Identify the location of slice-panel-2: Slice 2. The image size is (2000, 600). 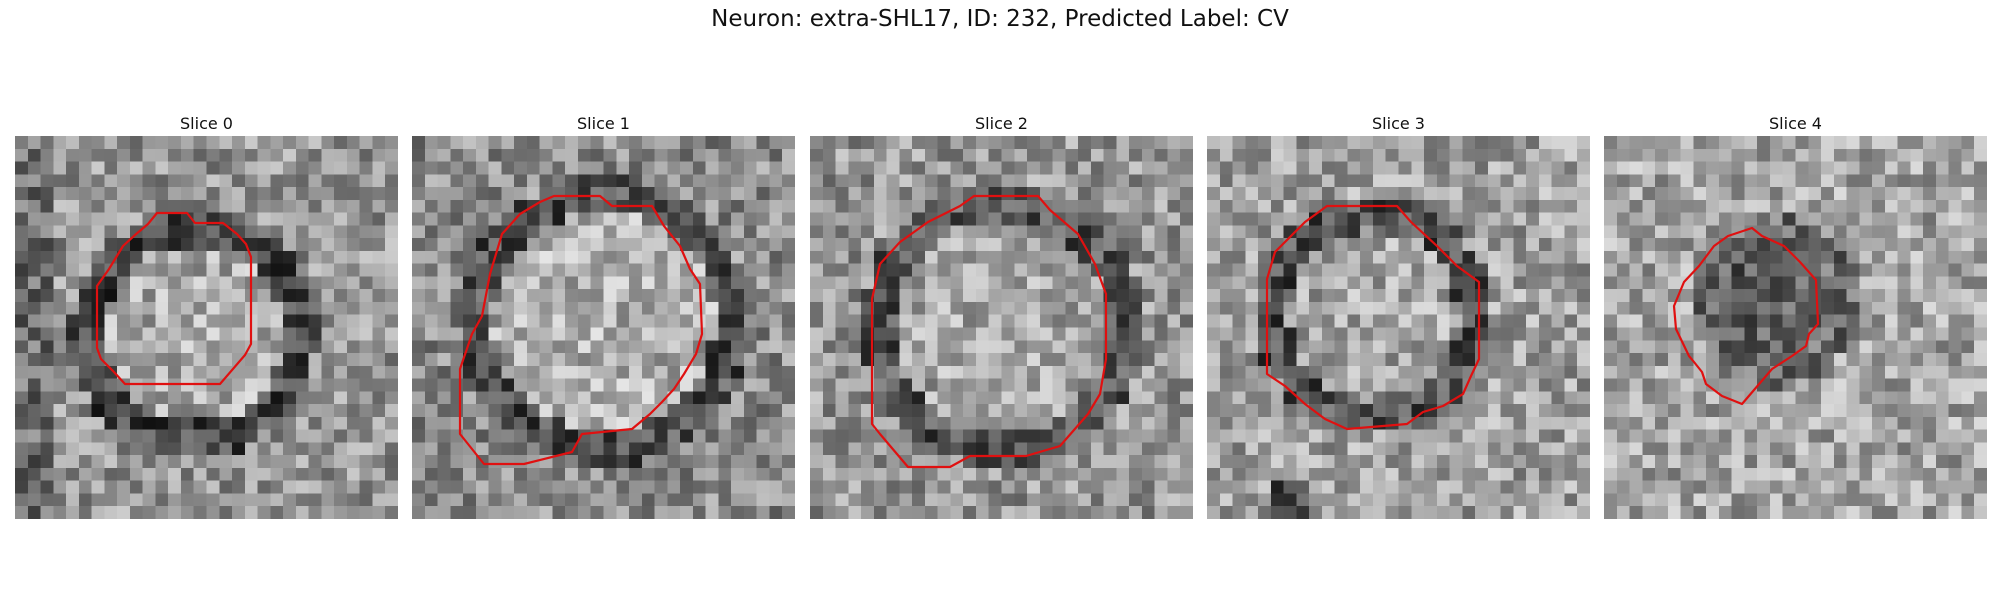
(1001, 315).